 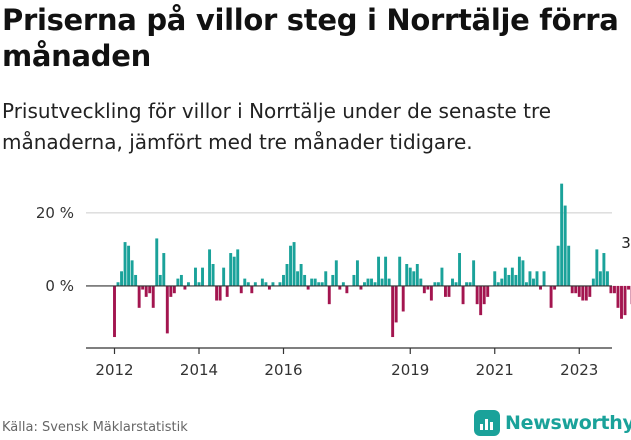 I want to click on latest-value-label: 3 %, so click(x=626, y=243).